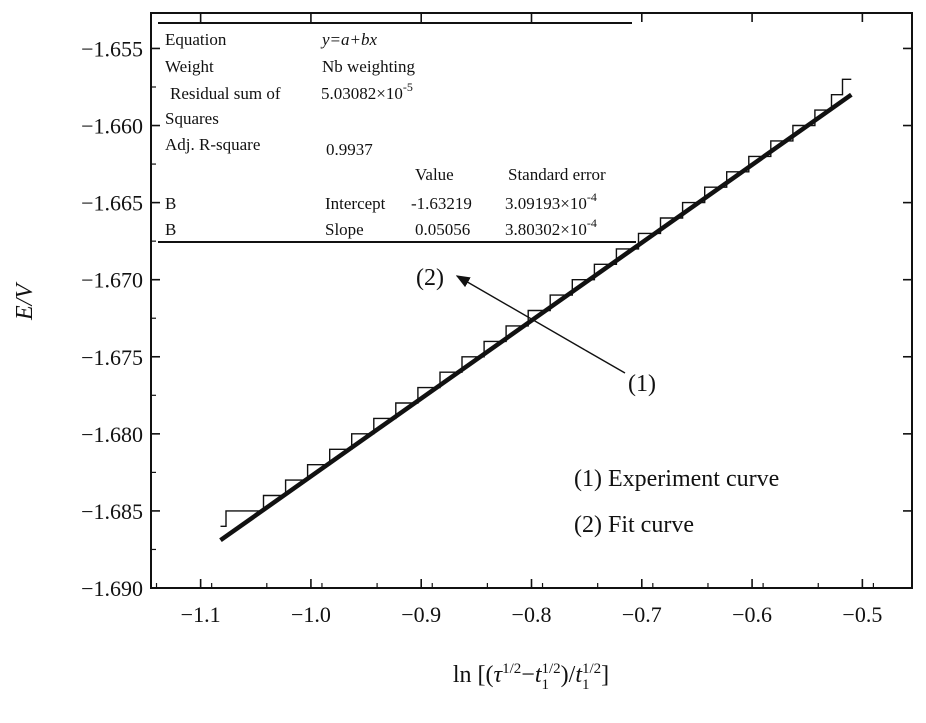  Describe the element at coordinates (441, 203) in the screenshot. I see `table-cell-intercept-value: -1.63219` at that location.